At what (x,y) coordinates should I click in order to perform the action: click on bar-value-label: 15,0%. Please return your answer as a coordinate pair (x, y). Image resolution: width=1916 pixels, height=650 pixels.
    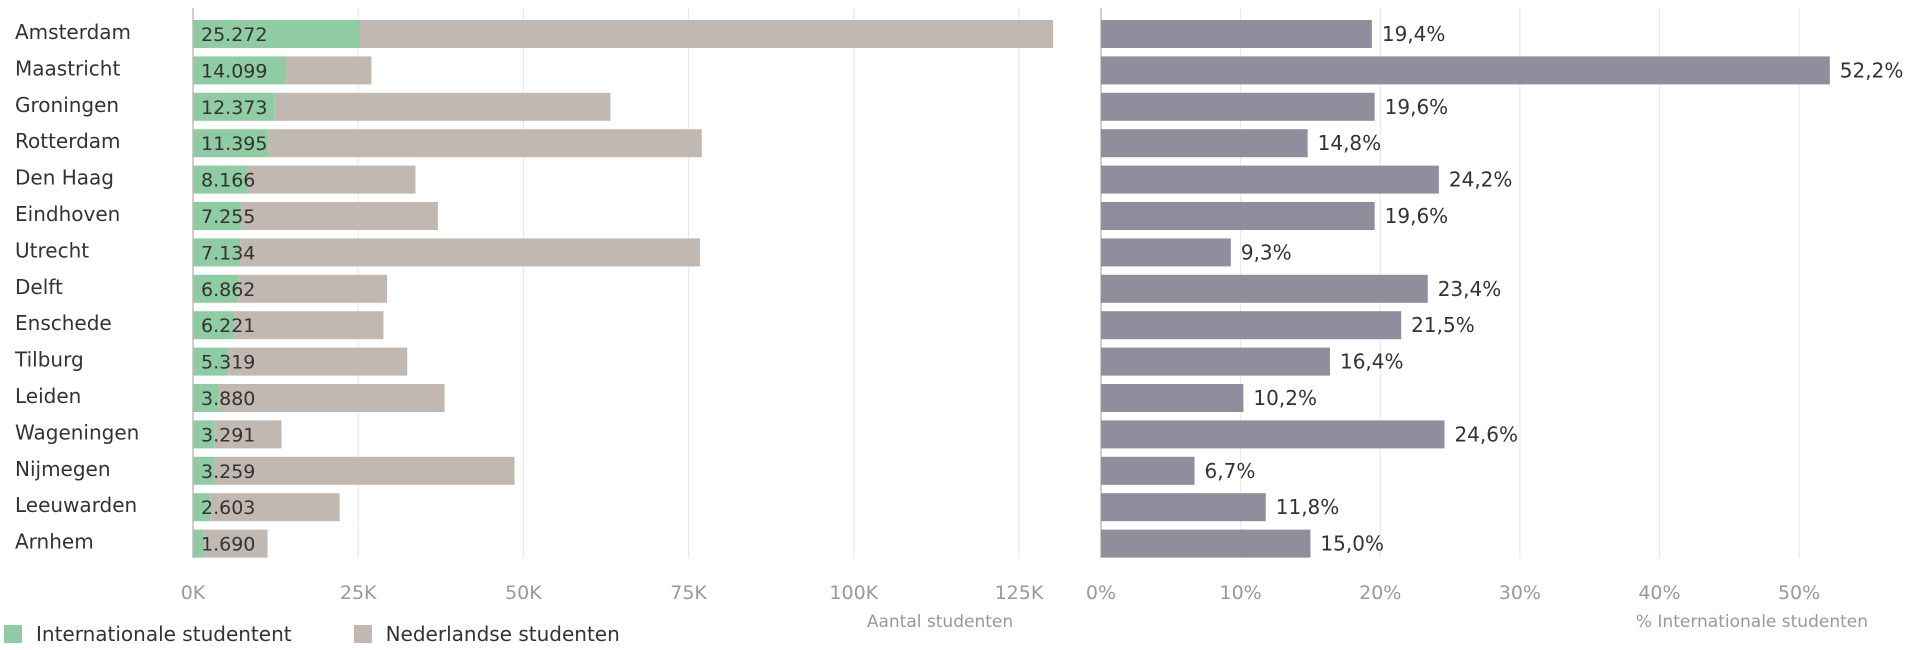
    Looking at the image, I should click on (1352, 544).